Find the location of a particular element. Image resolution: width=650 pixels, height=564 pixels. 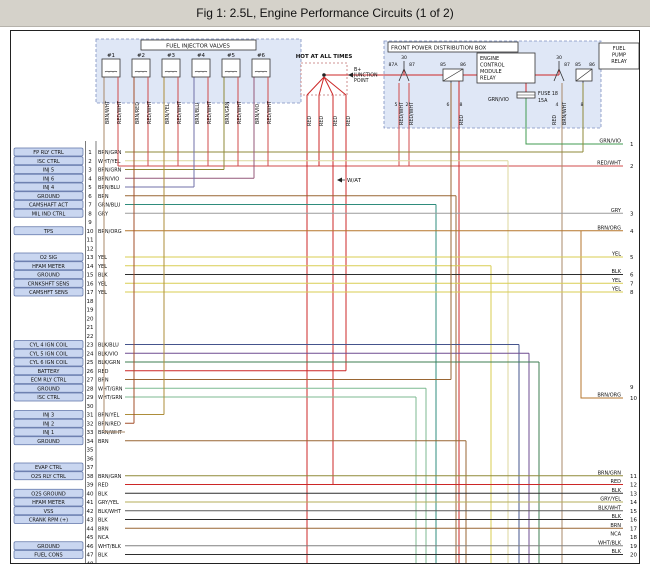

fuse-rating: 15A is located at coordinates (543, 101).